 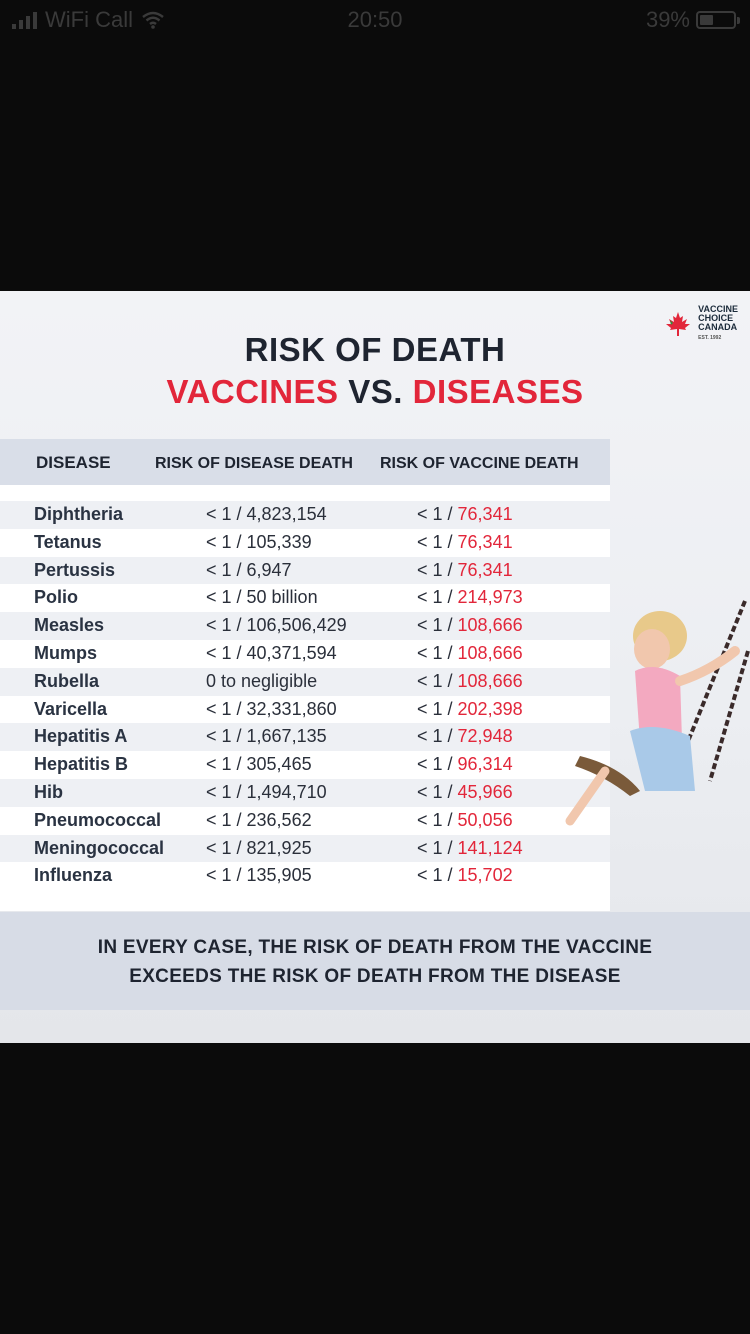 I want to click on disease-risk: < 1 / 4,823,154, so click(x=266, y=514).